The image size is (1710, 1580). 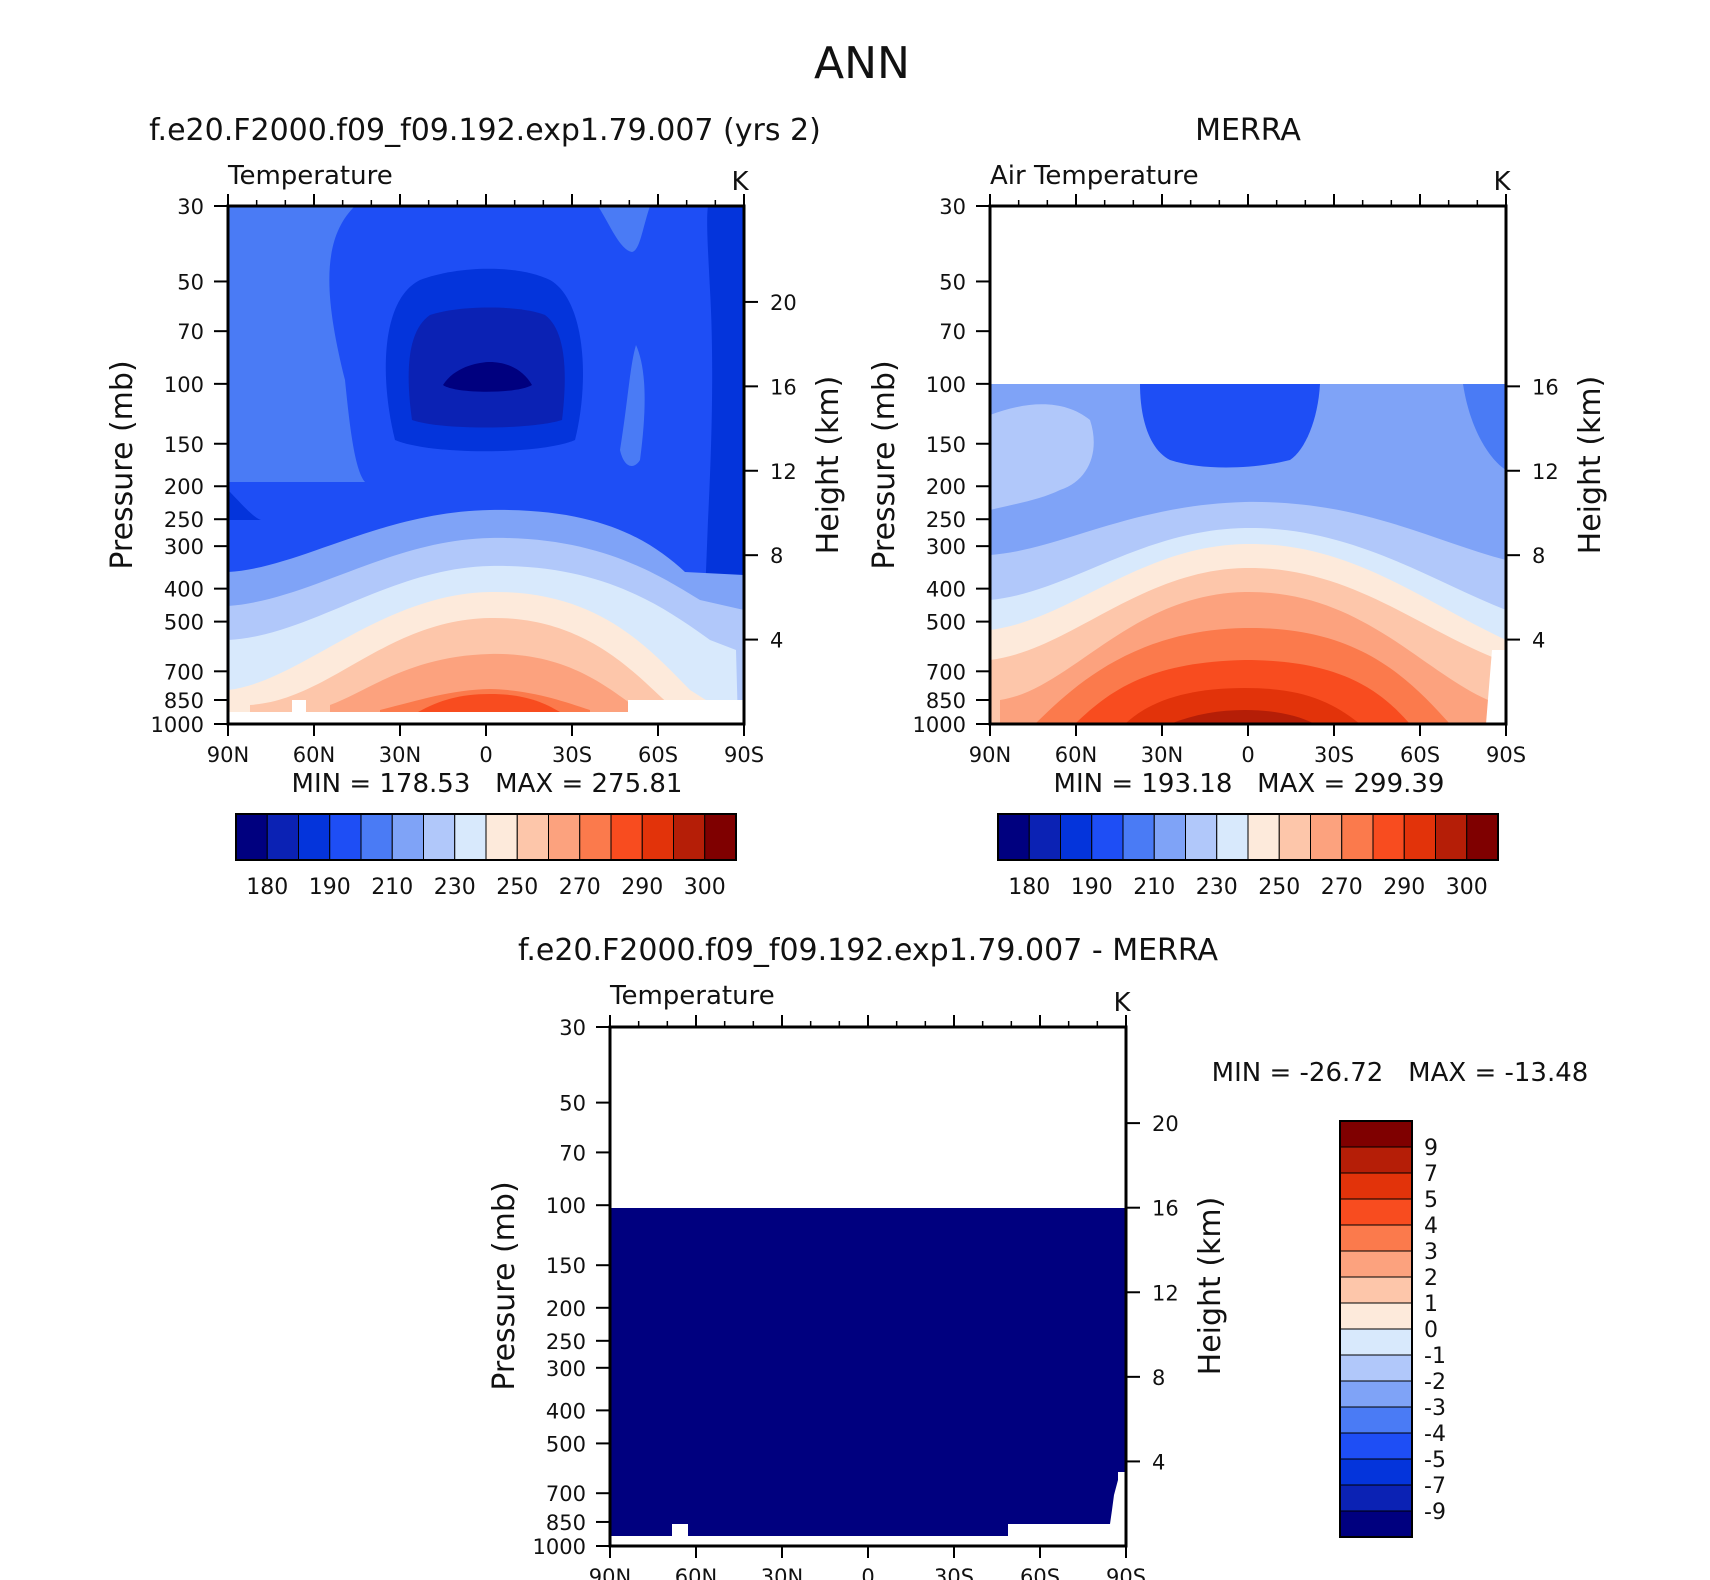 What do you see at coordinates (1431, 1304) in the screenshot?
I see `diff-colorbar-label: 1` at bounding box center [1431, 1304].